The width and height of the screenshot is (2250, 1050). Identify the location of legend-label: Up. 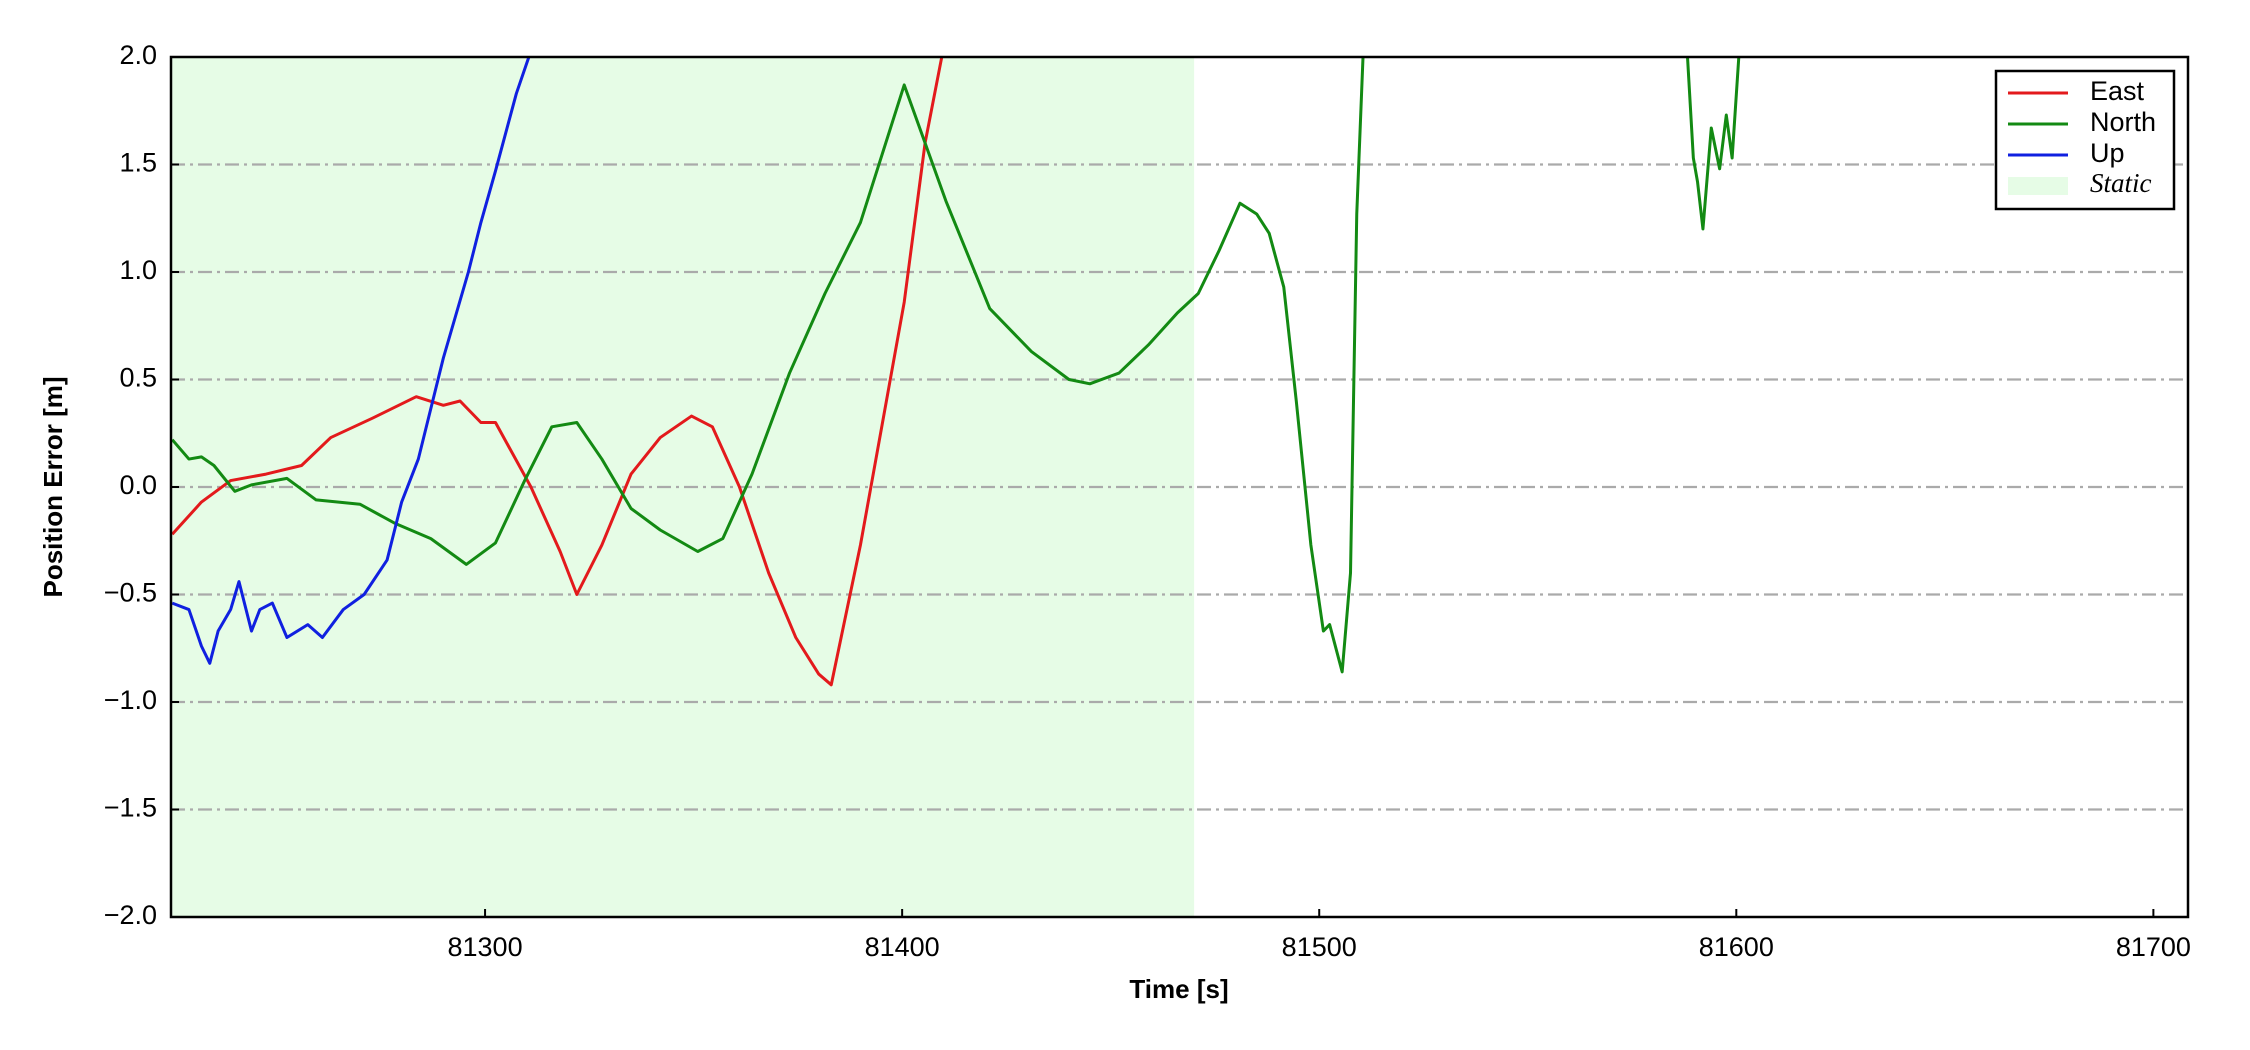
(2107, 153).